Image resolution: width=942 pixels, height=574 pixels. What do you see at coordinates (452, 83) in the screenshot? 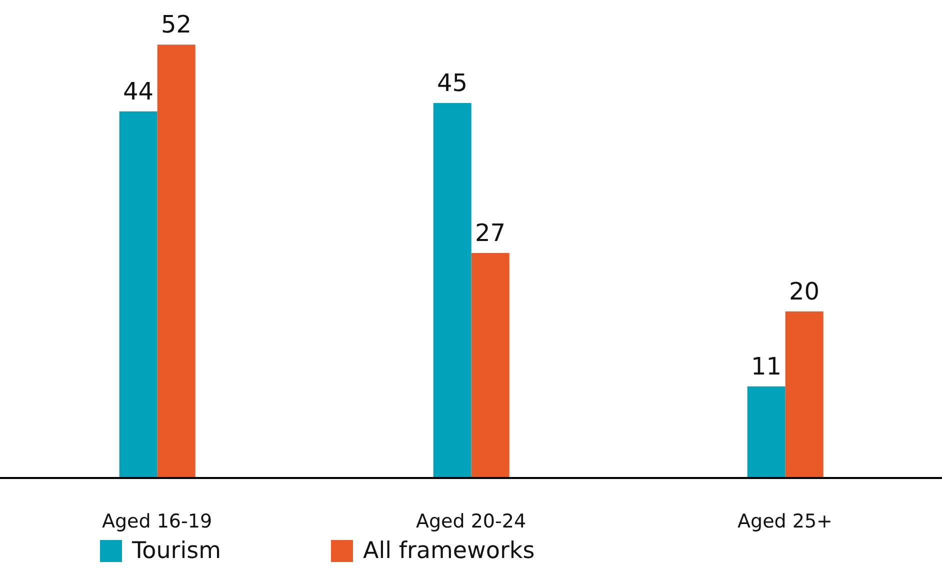
I see `data-label: 45` at bounding box center [452, 83].